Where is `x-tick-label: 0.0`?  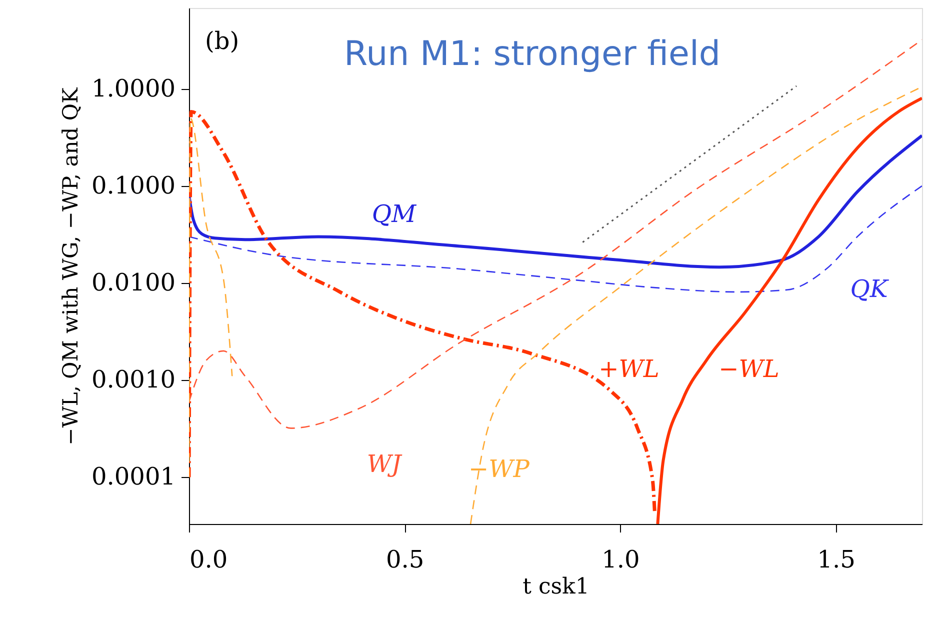 x-tick-label: 0.0 is located at coordinates (209, 560).